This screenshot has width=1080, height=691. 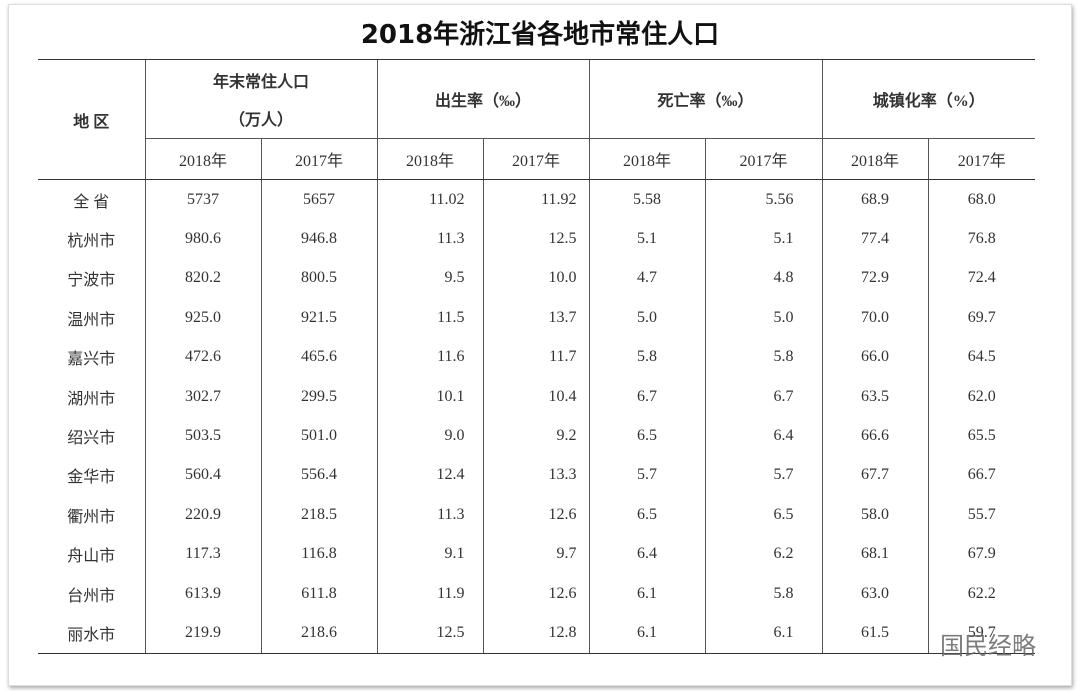 I want to click on value-cell: 820.2, so click(x=202, y=278).